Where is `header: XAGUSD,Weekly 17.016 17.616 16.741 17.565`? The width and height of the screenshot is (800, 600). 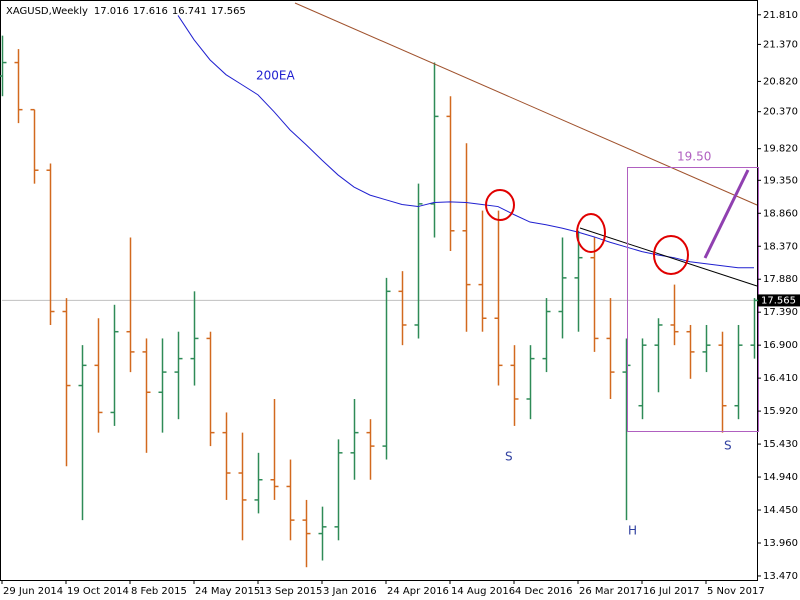 header: XAGUSD,Weekly 17.016 17.616 16.741 17.565 is located at coordinates (126, 11).